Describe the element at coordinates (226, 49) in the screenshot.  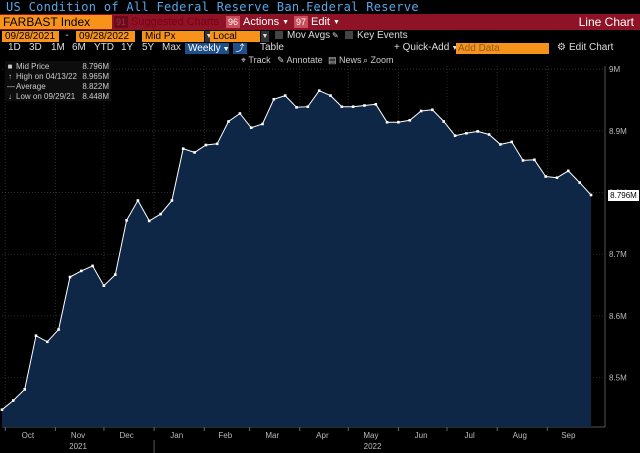
I see `frequency-dropdown-icon: ▼` at that location.